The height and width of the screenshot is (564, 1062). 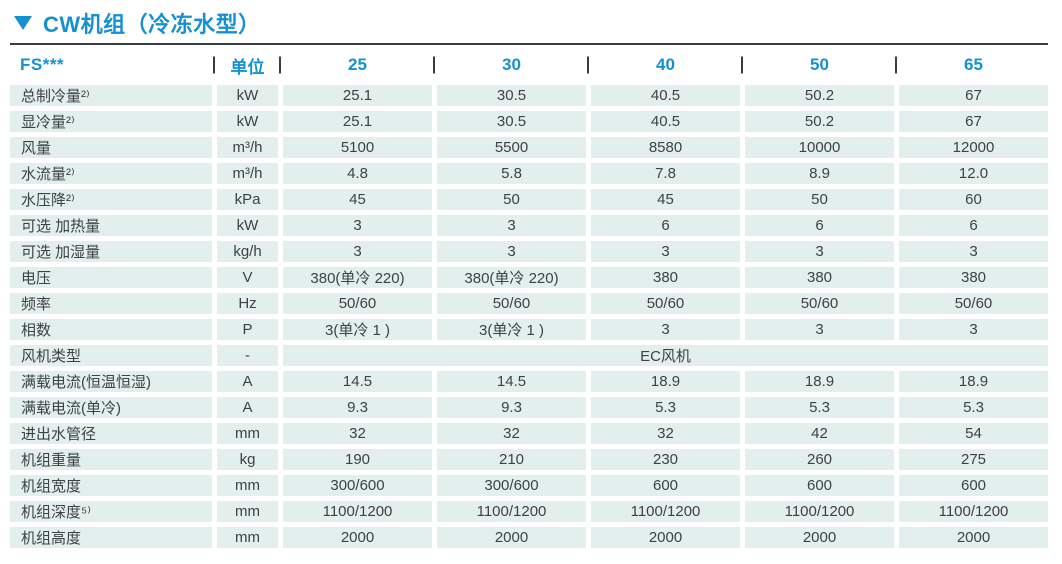 I want to click on model-column-label: 30, so click(x=511, y=64).